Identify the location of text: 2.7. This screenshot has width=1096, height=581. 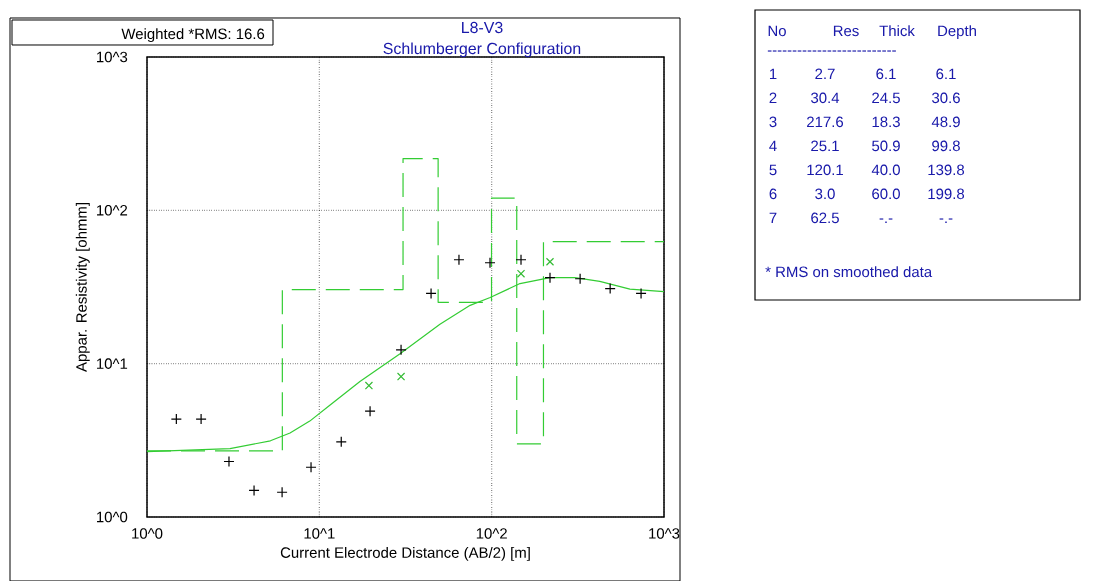
(825, 73).